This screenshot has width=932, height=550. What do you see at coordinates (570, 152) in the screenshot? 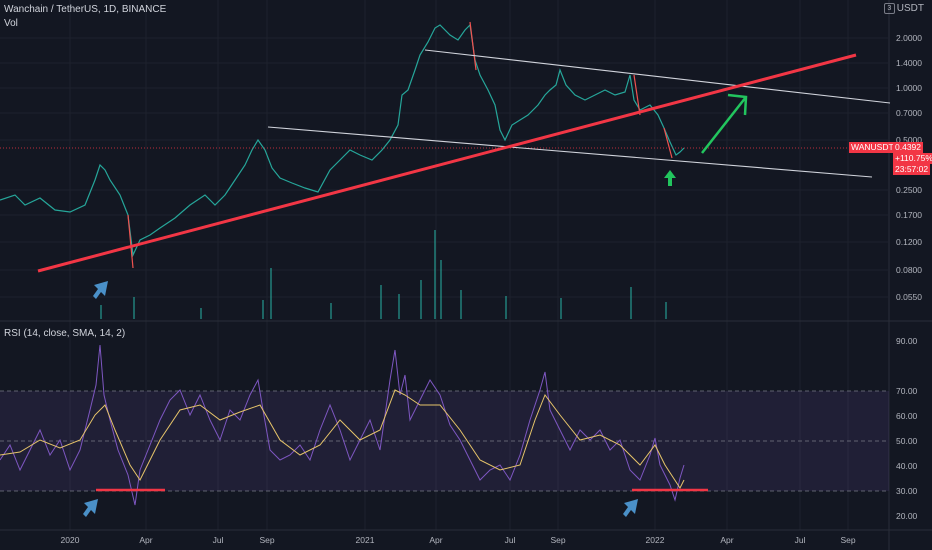
I see `channel-lower-line` at bounding box center [570, 152].